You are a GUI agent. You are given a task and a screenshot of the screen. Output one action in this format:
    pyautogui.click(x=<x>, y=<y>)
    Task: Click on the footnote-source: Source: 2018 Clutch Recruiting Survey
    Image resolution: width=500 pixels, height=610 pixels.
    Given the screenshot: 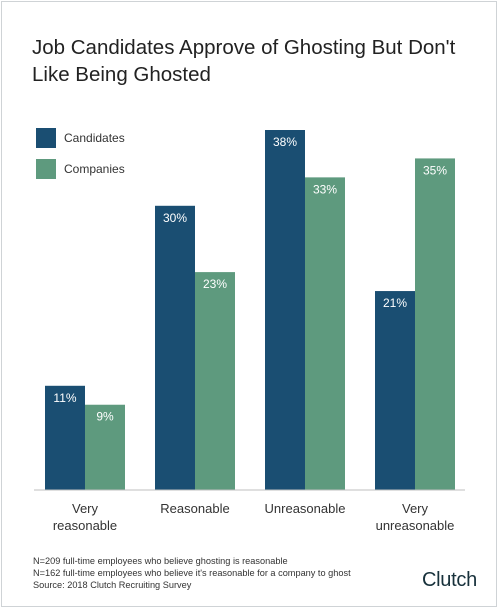 What is the action you would take?
    pyautogui.click(x=112, y=585)
    